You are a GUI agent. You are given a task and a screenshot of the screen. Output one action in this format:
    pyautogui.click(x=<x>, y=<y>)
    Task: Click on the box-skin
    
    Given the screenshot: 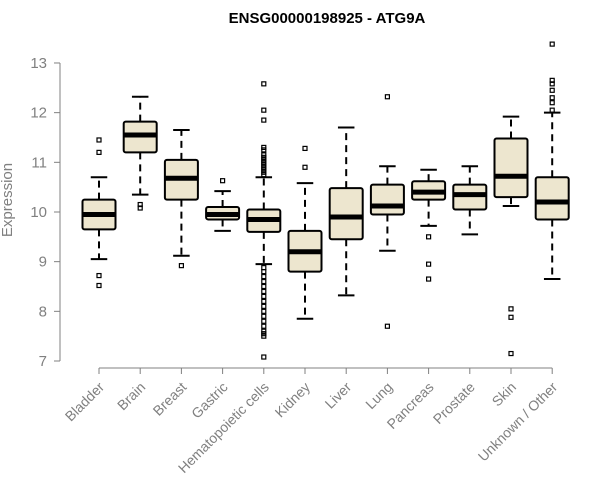 What is the action you would take?
    pyautogui.click(x=511, y=236)
    